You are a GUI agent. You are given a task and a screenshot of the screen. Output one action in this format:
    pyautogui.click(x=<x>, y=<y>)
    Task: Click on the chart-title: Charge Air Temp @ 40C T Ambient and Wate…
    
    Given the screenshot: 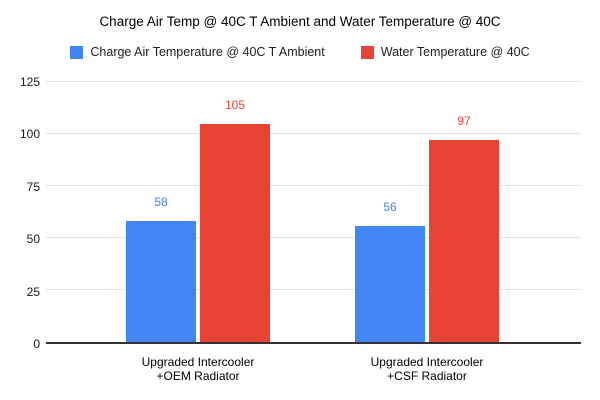 What is the action you would take?
    pyautogui.click(x=300, y=21)
    